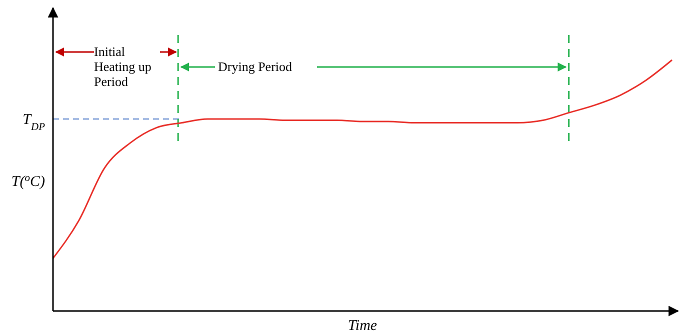 Image resolution: width=681 pixels, height=335 pixels. Describe the element at coordinates (34, 122) in the screenshot. I see `ref-line-label: T$_{DP}$` at that location.